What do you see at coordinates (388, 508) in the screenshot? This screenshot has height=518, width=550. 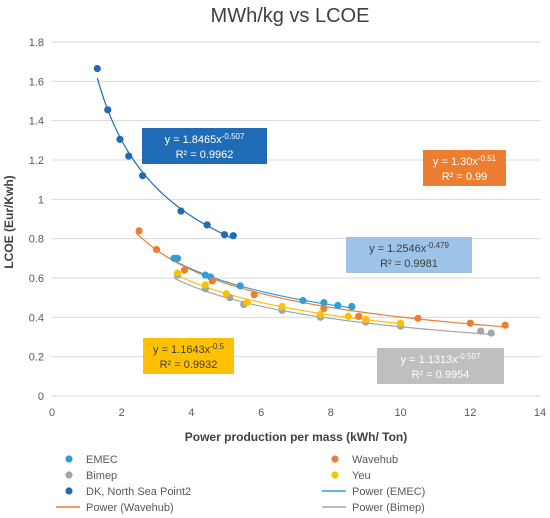 I see `legend-label: Power (Bimep)` at bounding box center [388, 508].